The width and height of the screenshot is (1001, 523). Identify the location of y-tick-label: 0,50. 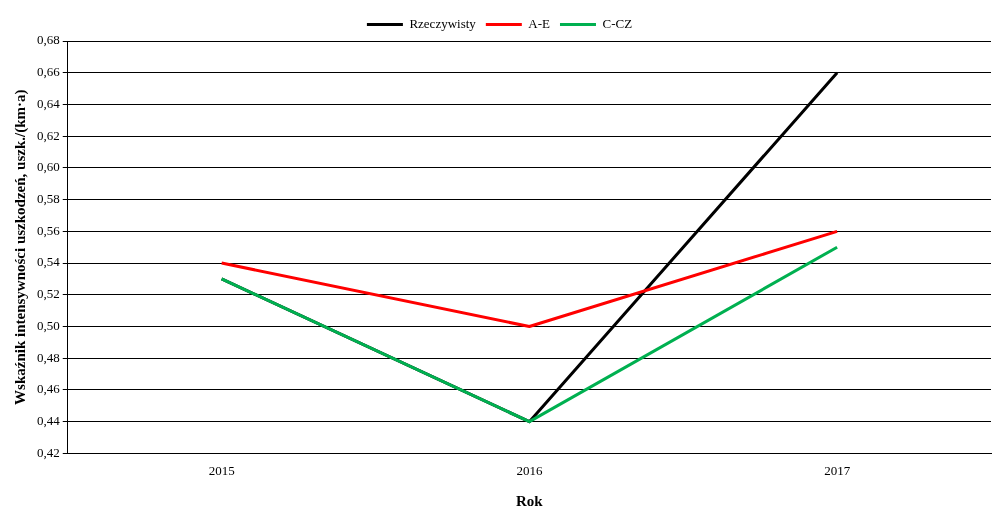
(48, 325).